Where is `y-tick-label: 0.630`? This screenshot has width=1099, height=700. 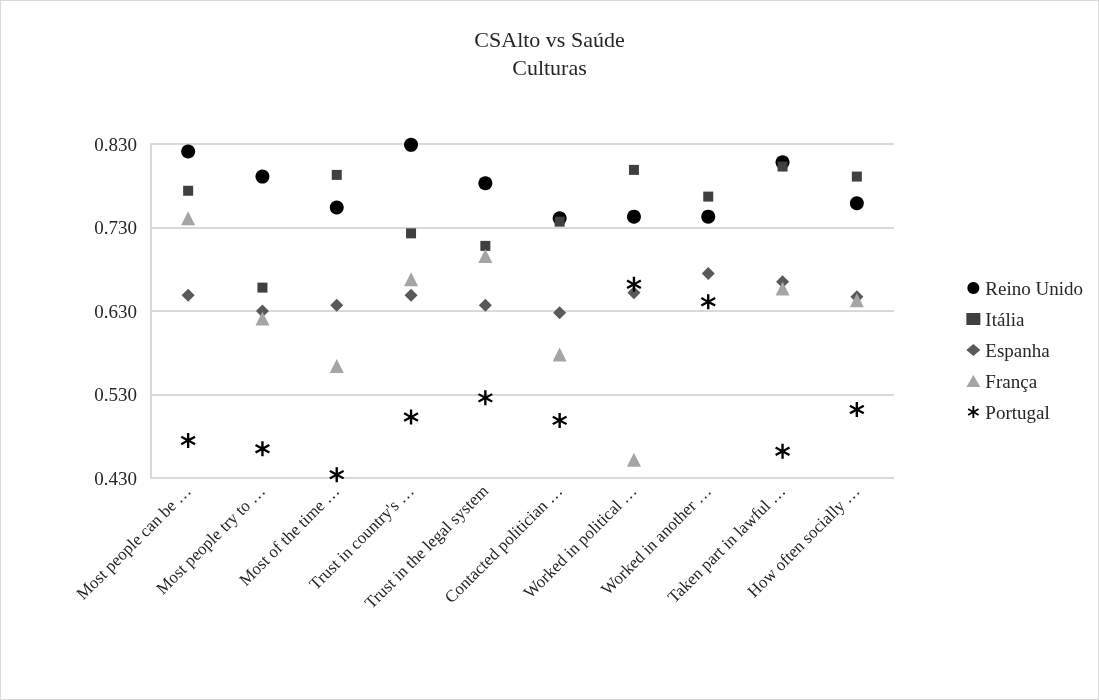 y-tick-label: 0.630 is located at coordinates (115, 311).